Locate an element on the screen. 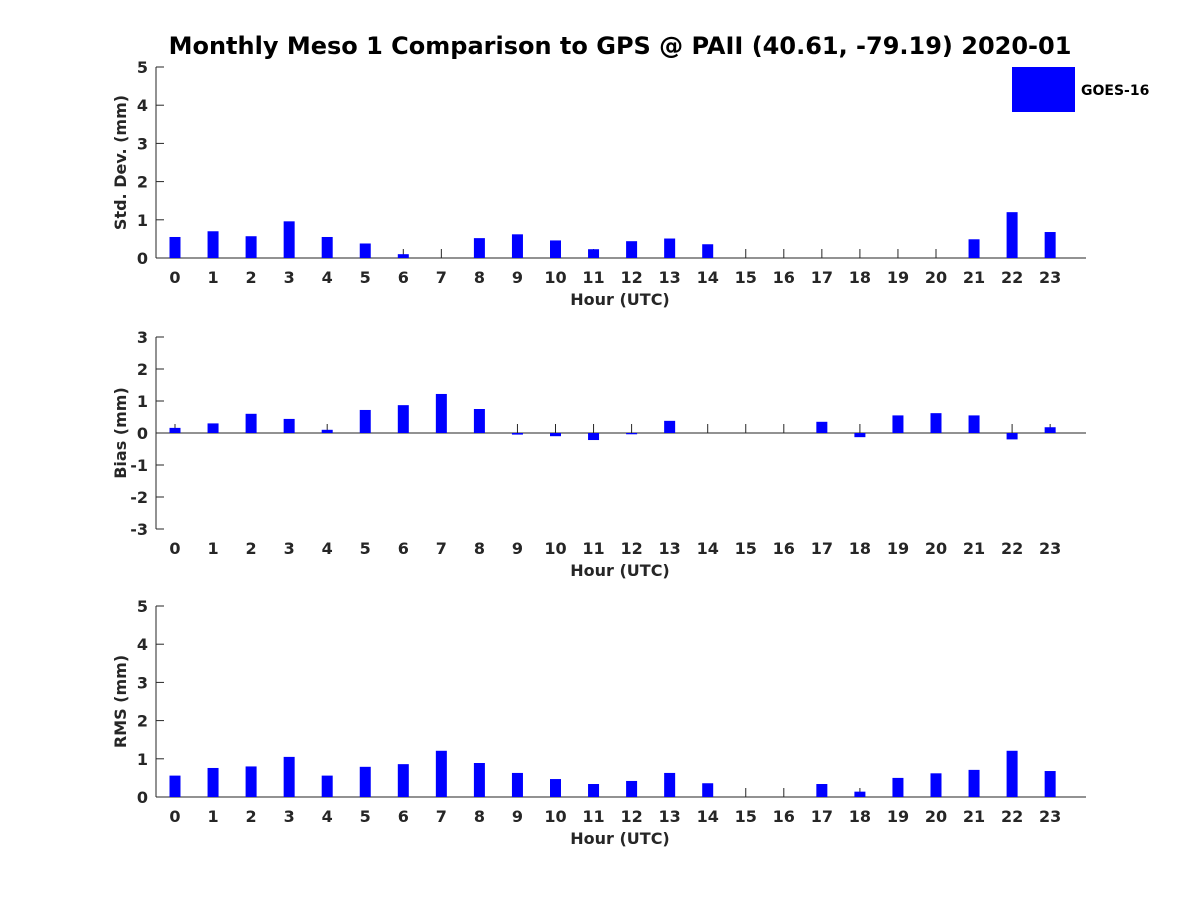  bias-x-tick-label: 15 is located at coordinates (746, 548).